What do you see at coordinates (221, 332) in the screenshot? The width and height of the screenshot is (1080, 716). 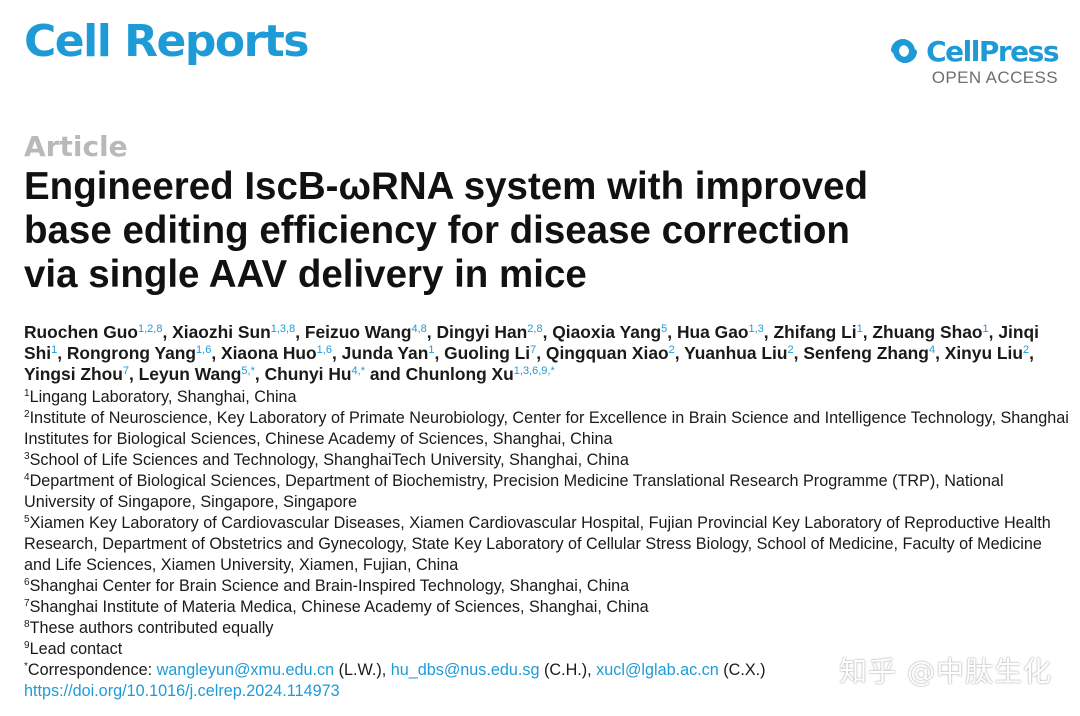 I see `author-name: Xiaozhi Sun` at bounding box center [221, 332].